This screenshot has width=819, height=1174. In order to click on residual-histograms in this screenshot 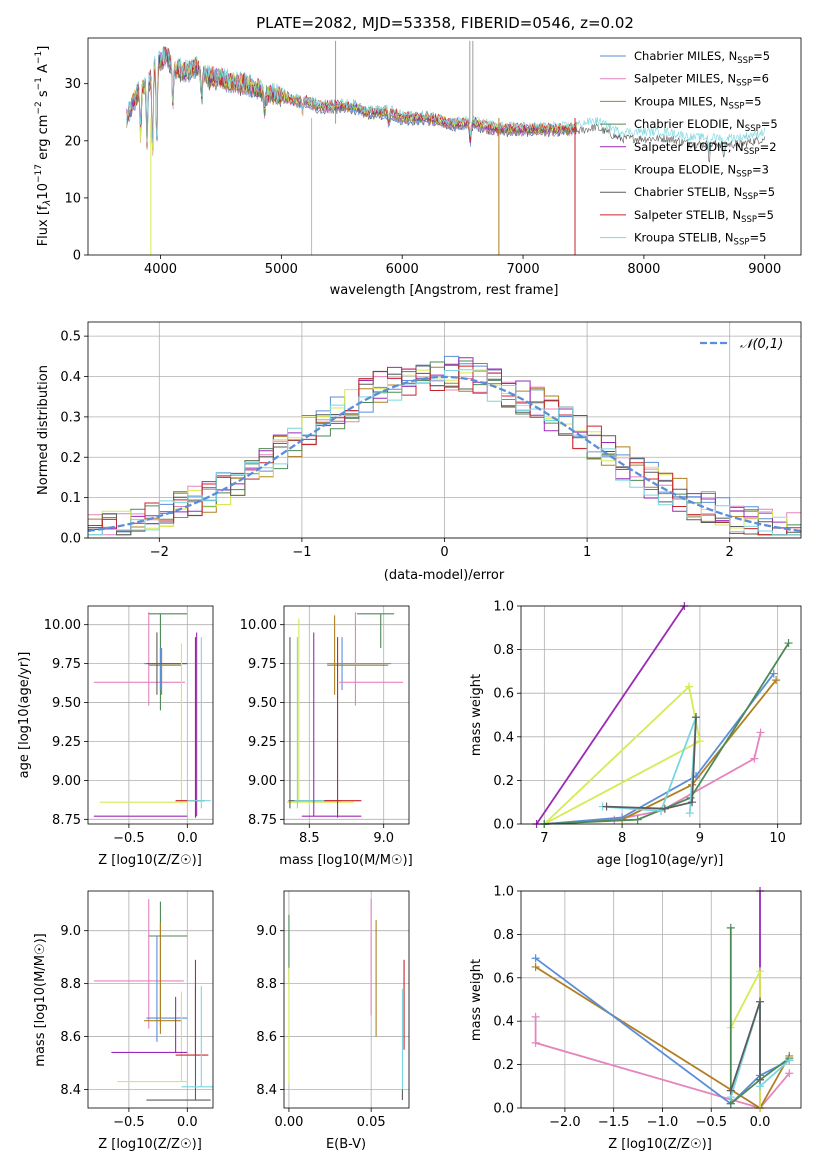, I will do `click(444, 445)`.